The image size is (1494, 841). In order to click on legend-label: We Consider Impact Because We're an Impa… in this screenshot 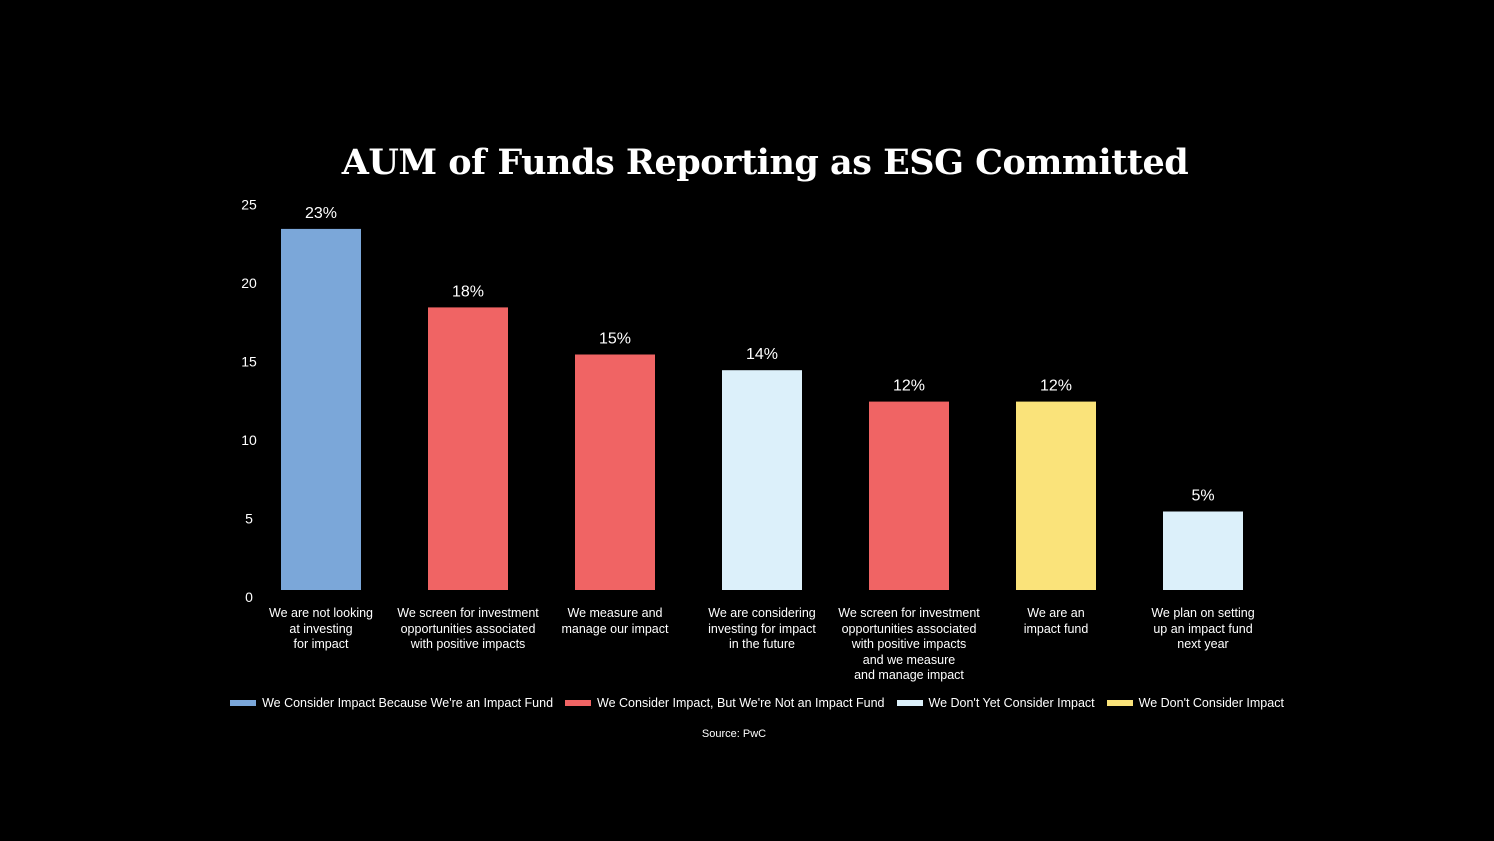, I will do `click(408, 703)`.